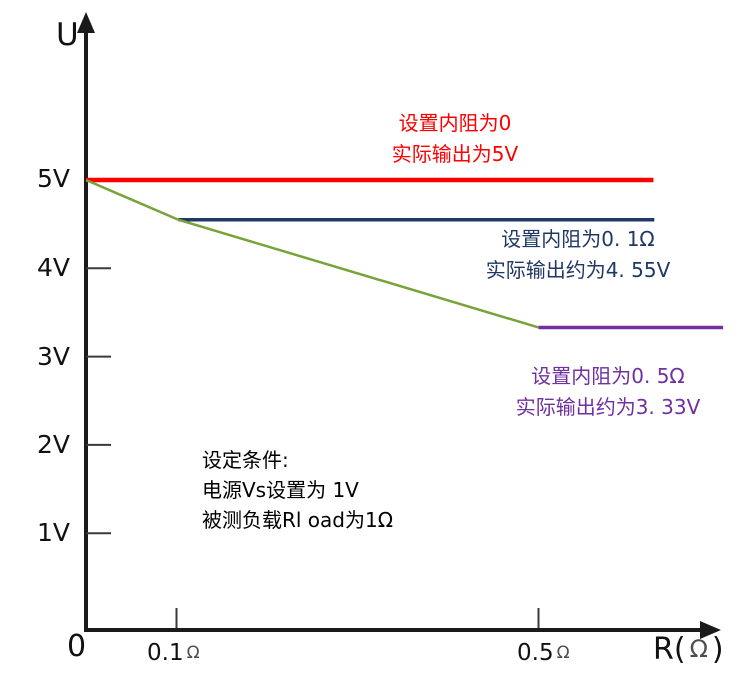 The width and height of the screenshot is (752, 685). What do you see at coordinates (53, 532) in the screenshot?
I see `y-tick-label-1v: 1V` at bounding box center [53, 532].